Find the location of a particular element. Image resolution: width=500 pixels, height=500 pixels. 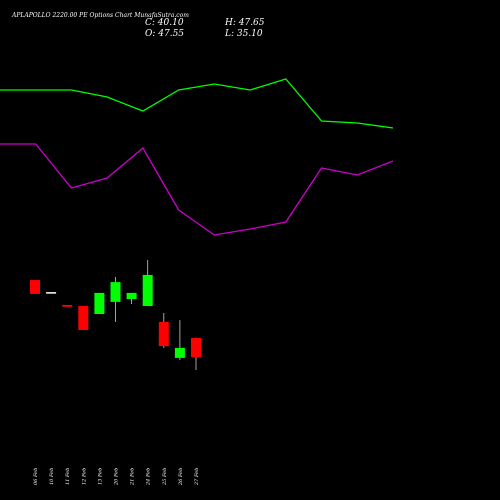

stat: C: 40.10 is located at coordinates (164, 23).